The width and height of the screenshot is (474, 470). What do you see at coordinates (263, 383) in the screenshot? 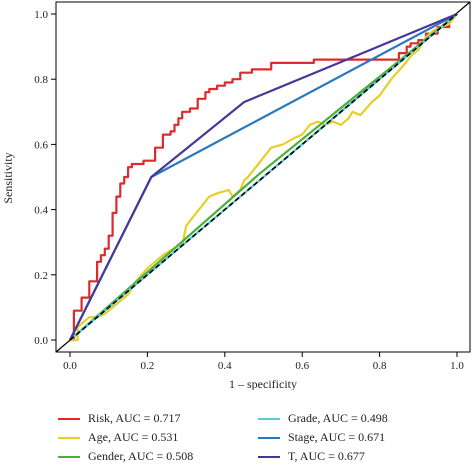
I see `x-axis-label: 1 – specificity` at bounding box center [263, 383].